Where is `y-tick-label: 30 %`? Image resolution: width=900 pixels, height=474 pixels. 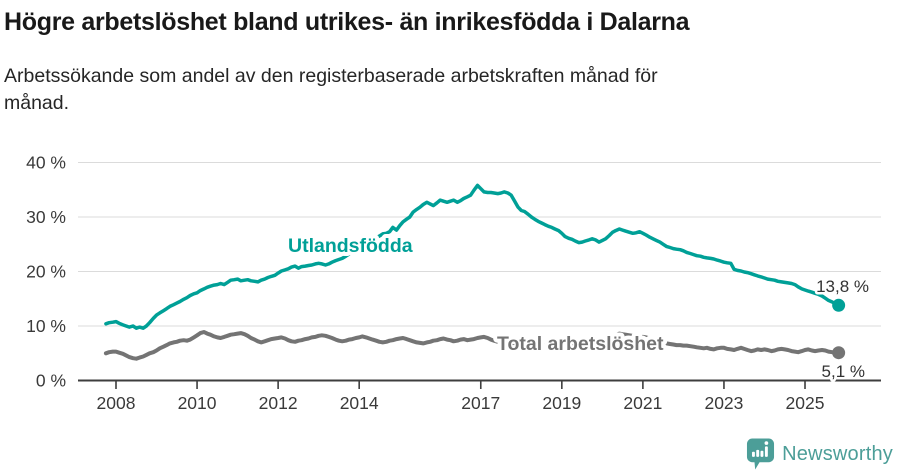
y-tick-label: 30 % is located at coordinates (46, 217).